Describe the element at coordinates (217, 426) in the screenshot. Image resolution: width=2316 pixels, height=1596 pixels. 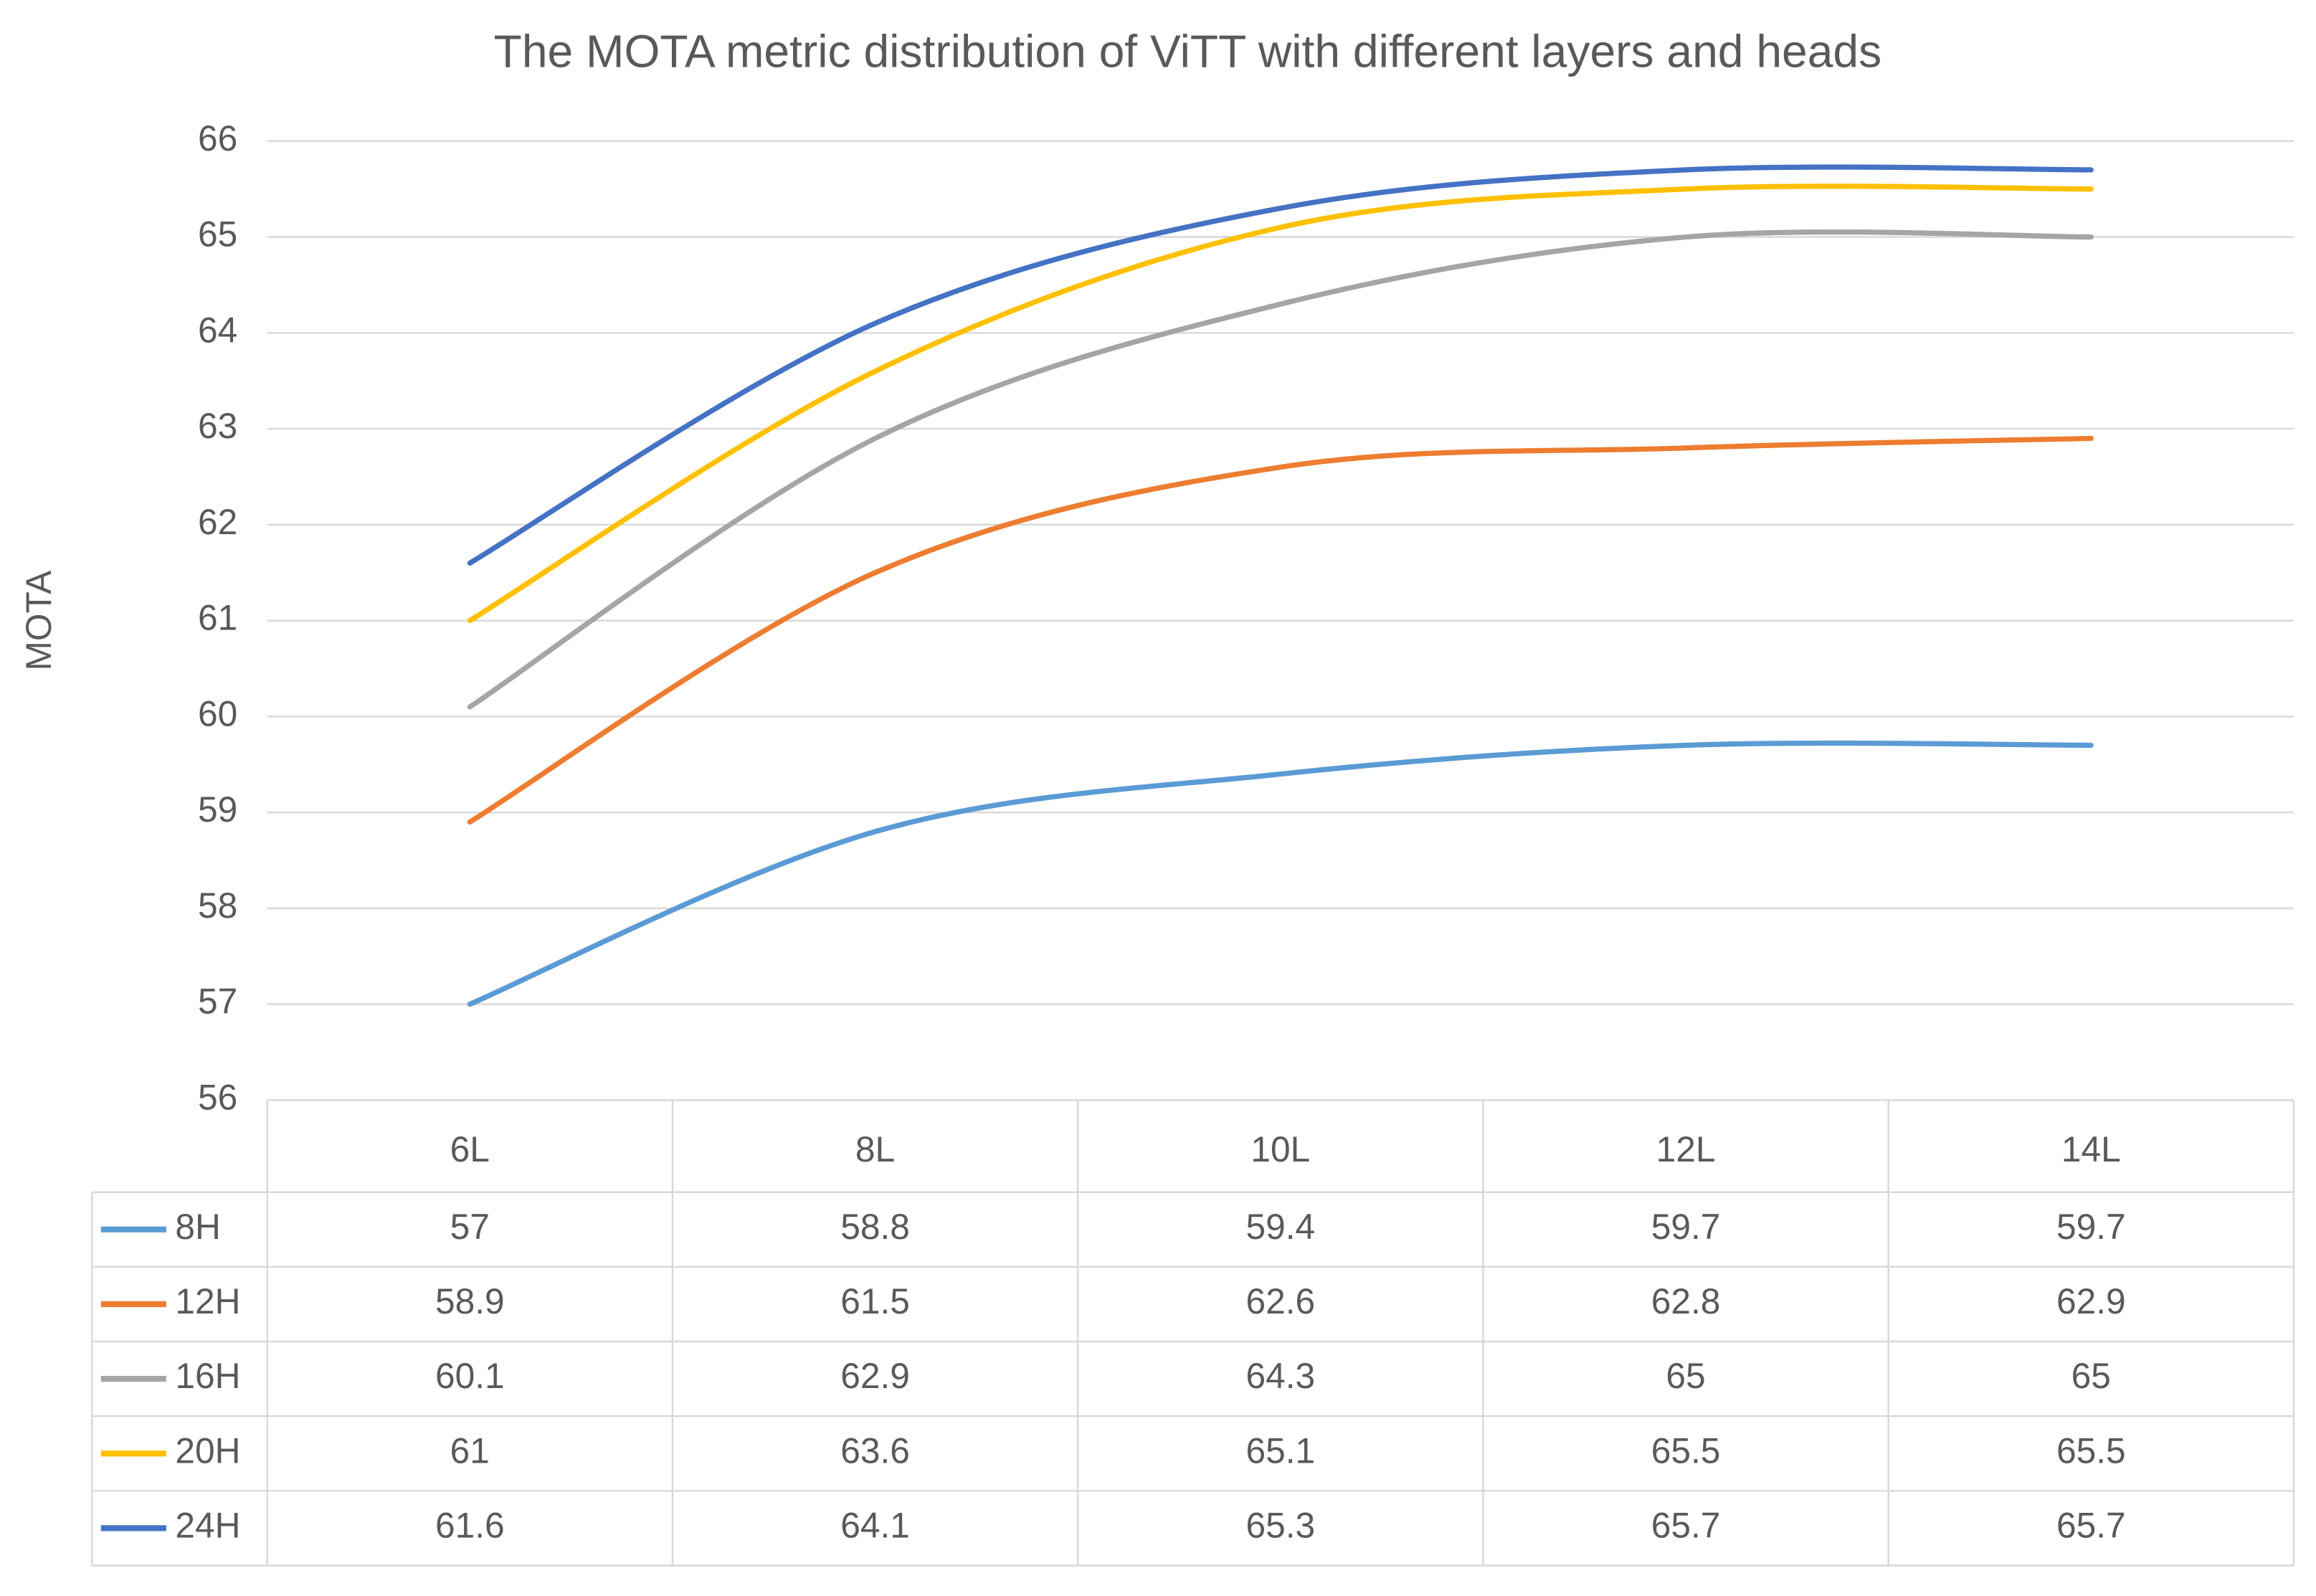
I see `y-tick-label: 63` at that location.